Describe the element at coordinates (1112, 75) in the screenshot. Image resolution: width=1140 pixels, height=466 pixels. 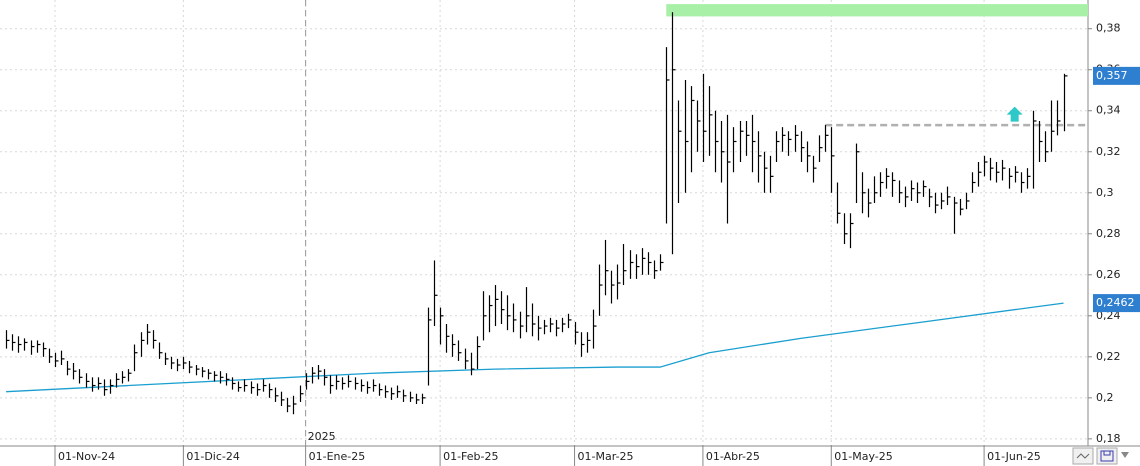
I see `price-label: 0,357` at that location.